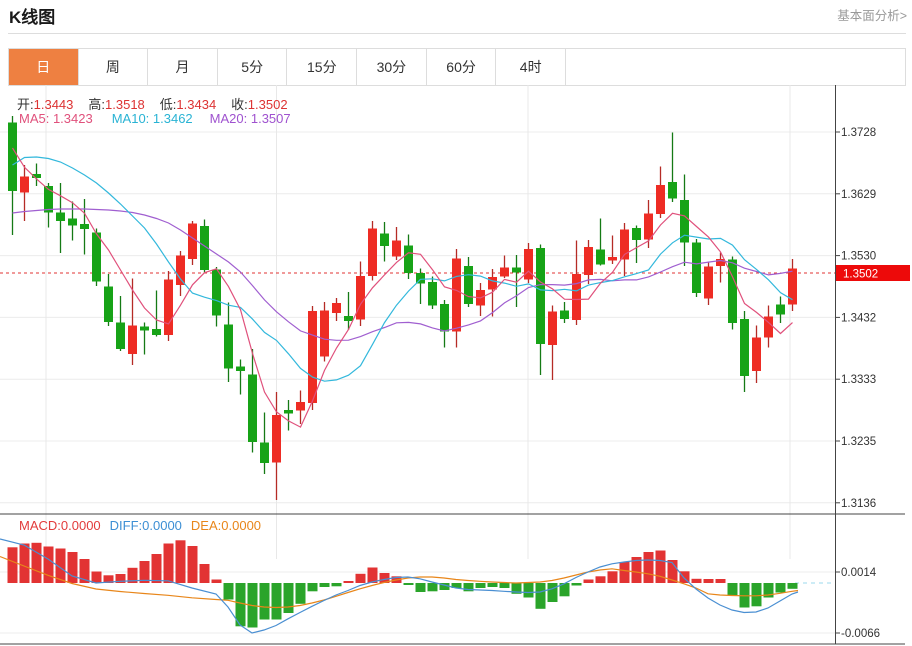  I want to click on svg-text: -0.0066, so click(860, 634).